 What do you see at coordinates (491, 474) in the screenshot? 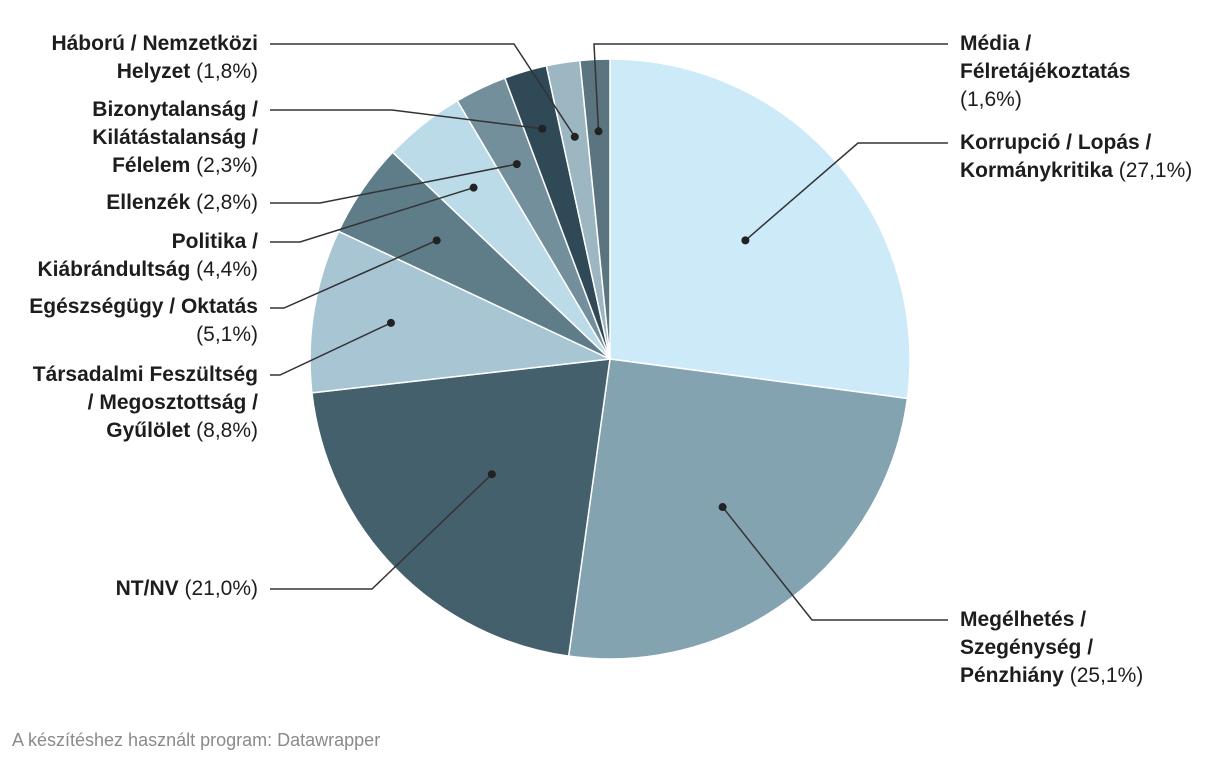
I see `leader-dot-nt-nv` at bounding box center [491, 474].